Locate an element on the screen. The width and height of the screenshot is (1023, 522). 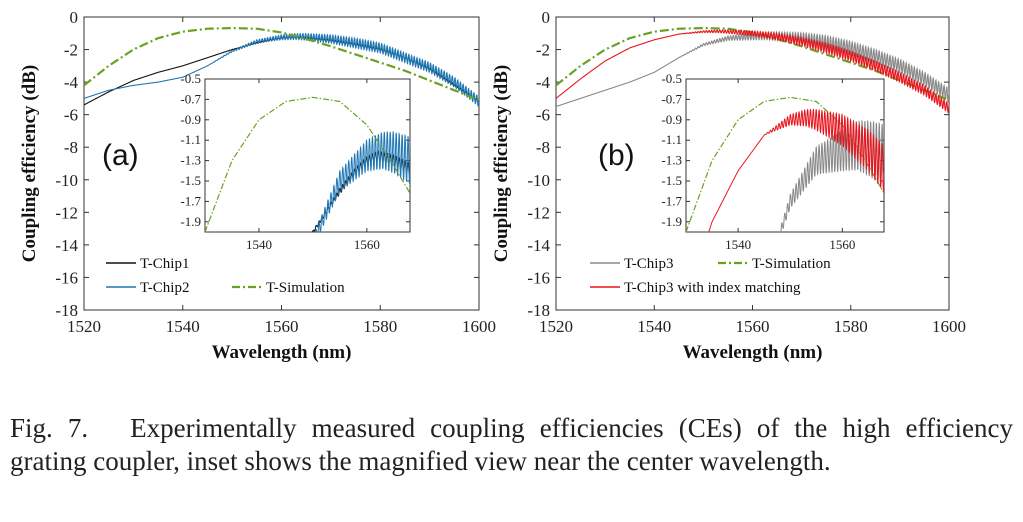
panel-label: (a) is located at coordinates (120, 155).